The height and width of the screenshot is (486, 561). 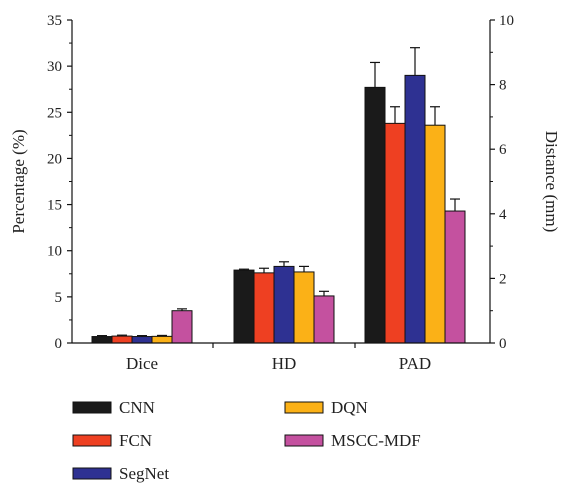 What do you see at coordinates (264, 308) in the screenshot?
I see `bar-fcn-hd` at bounding box center [264, 308].